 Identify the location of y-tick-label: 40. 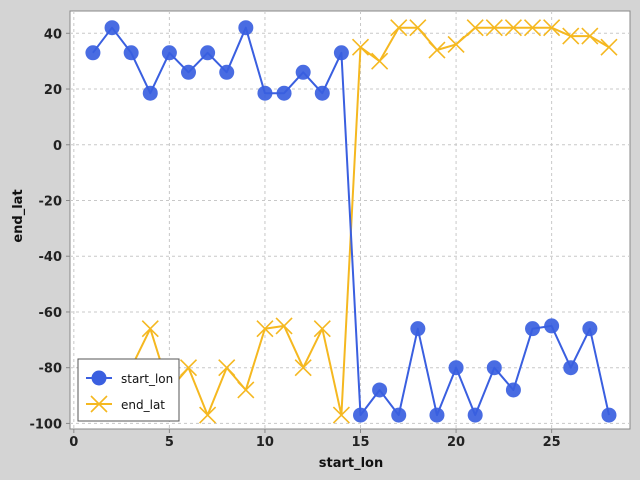
(53, 34).